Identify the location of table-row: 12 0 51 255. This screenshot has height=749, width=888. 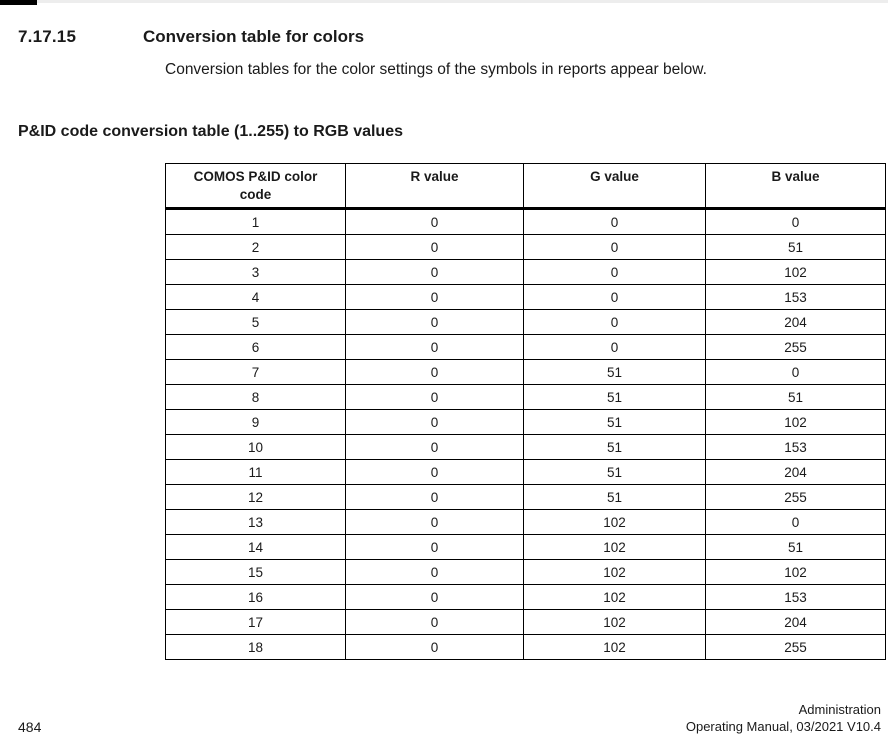
(525, 497).